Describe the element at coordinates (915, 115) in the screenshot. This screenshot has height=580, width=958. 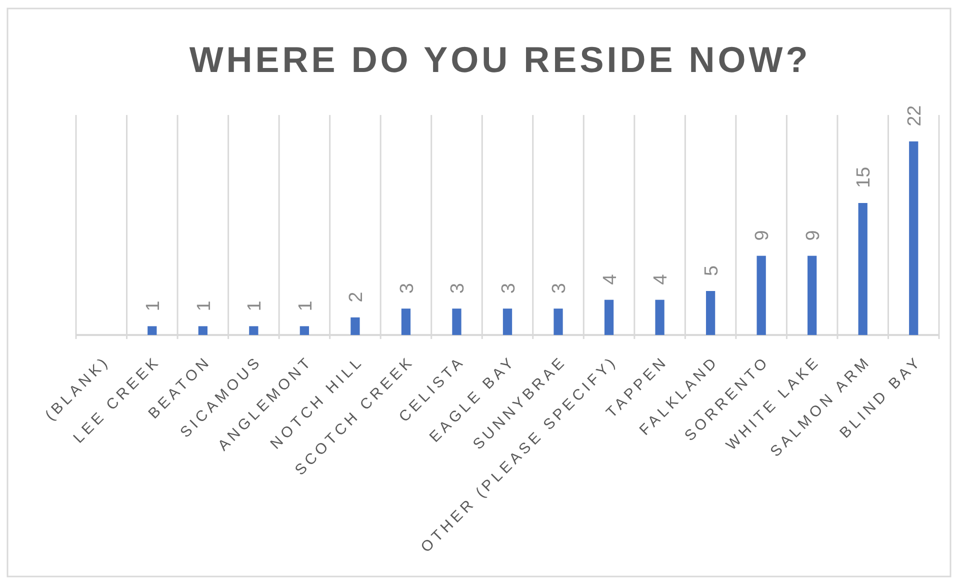
I see `data-label: 22` at that location.